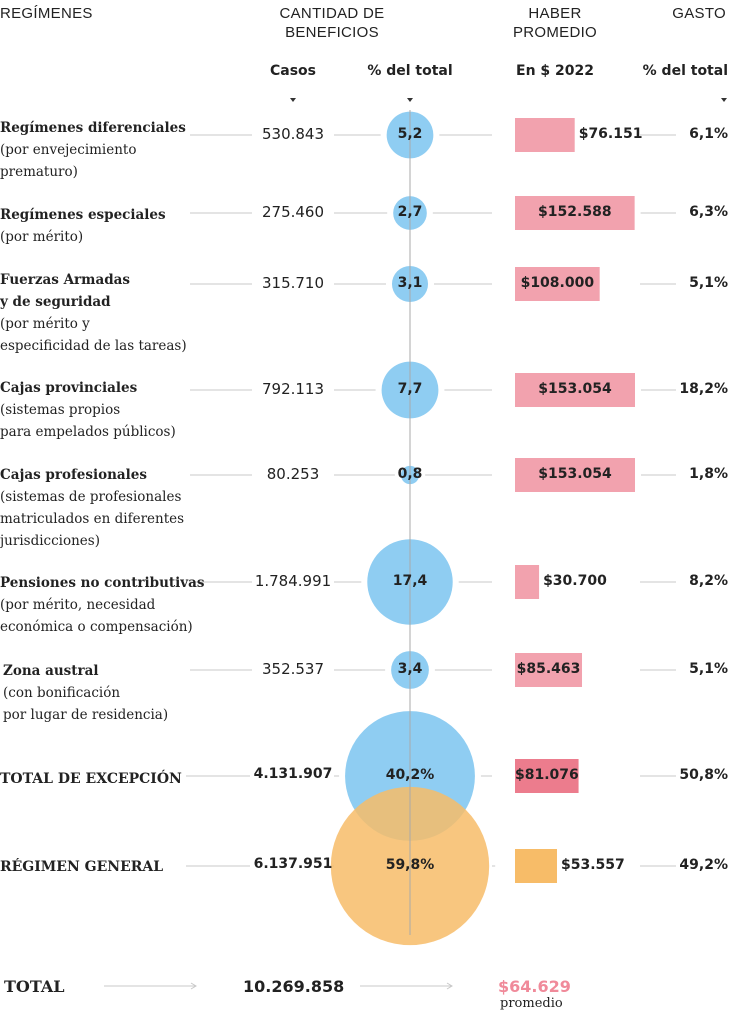 The height and width of the screenshot is (1024, 730). What do you see at coordinates (555, 71) in the screenshot?
I see `subheader-en-pesos: En $ 2022` at bounding box center [555, 71].